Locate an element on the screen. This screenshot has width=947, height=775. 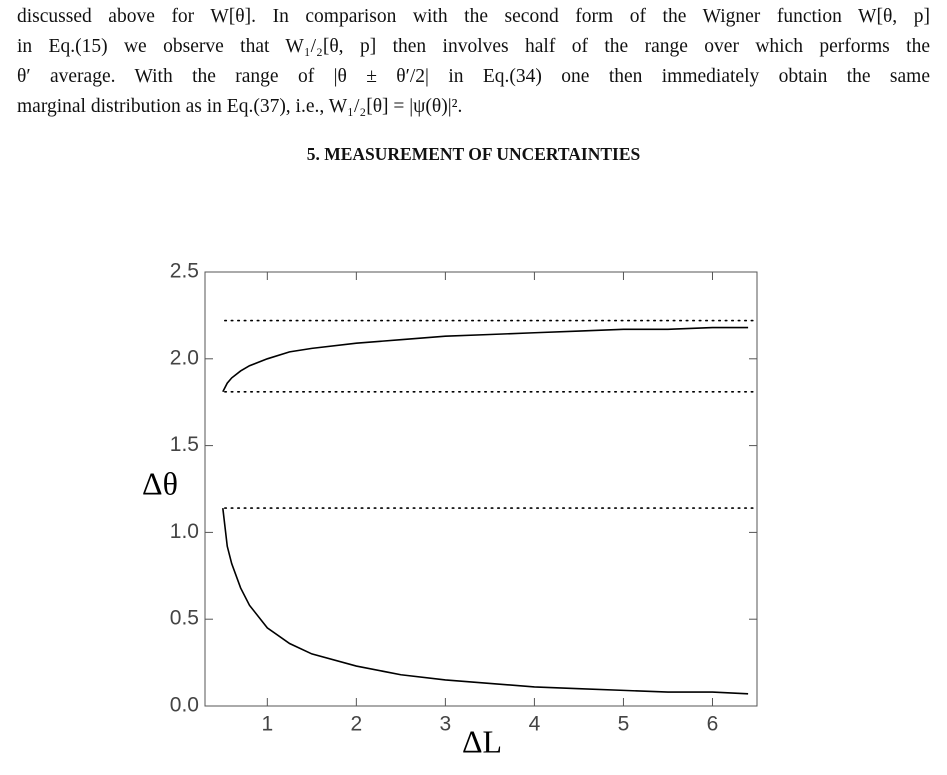
y-axis-label: Δθ is located at coordinates (160, 483).